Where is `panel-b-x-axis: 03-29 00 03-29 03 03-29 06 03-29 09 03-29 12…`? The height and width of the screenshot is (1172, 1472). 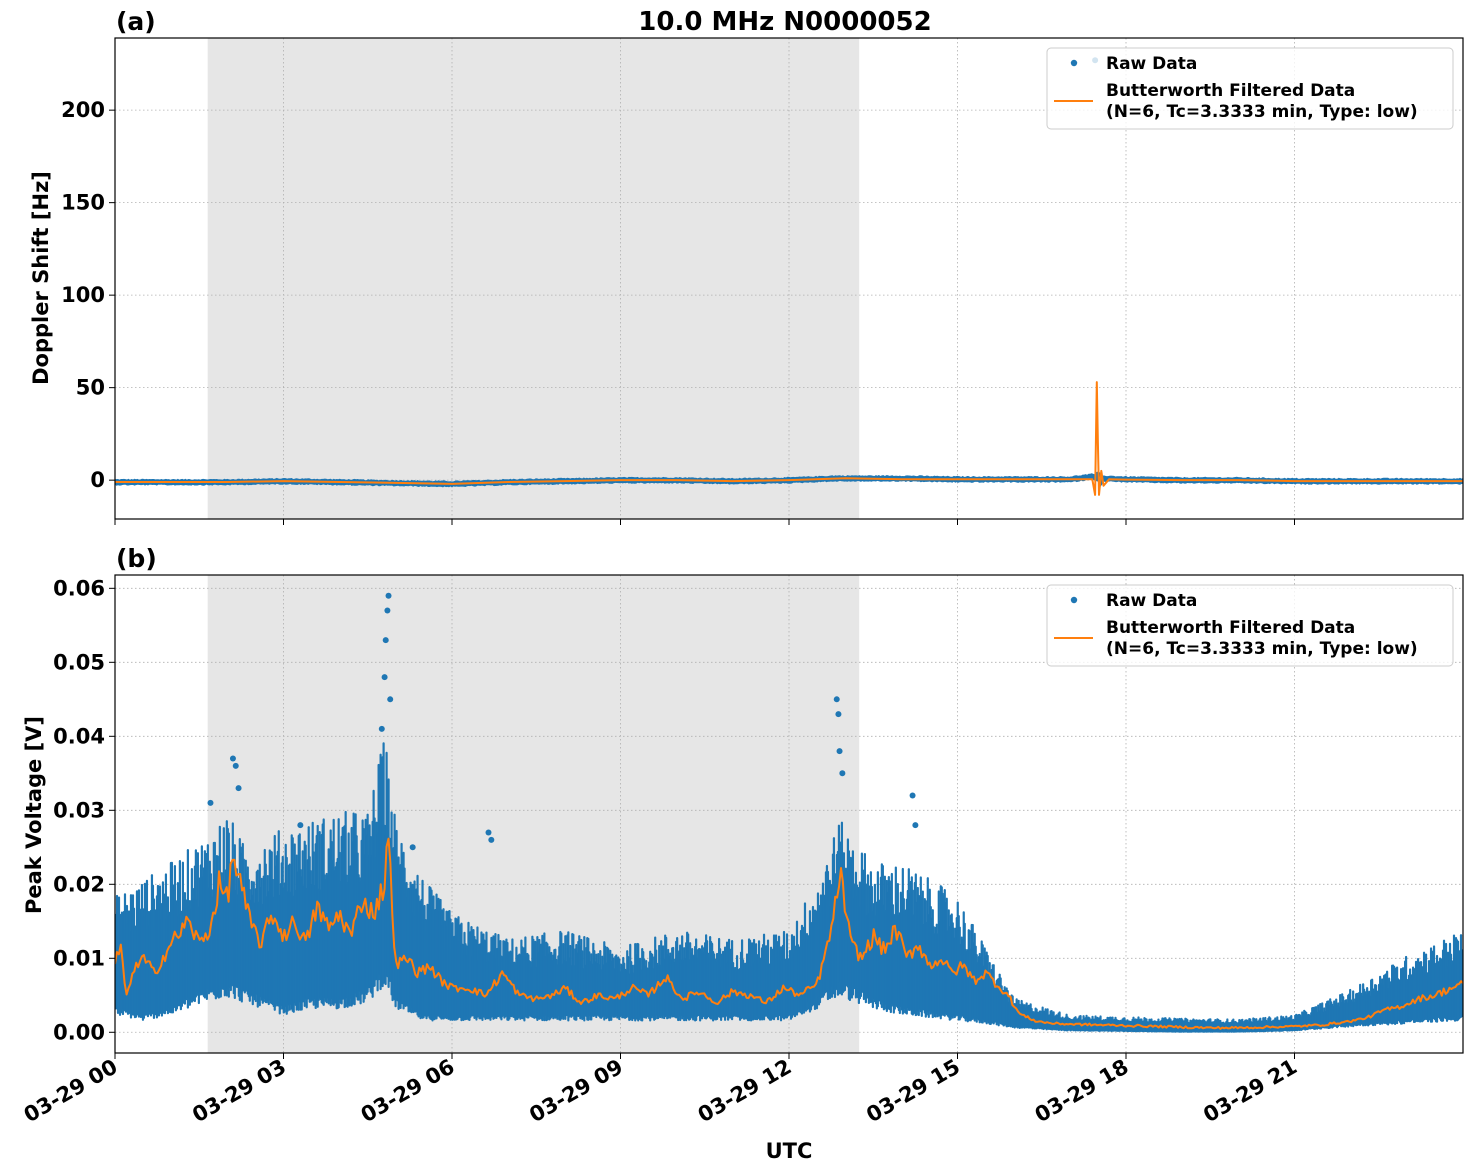
panel-b-x-axis: 03-29 00 03-29 03 03-29 06 03-29 09 03-29 12… is located at coordinates (660, 1090).